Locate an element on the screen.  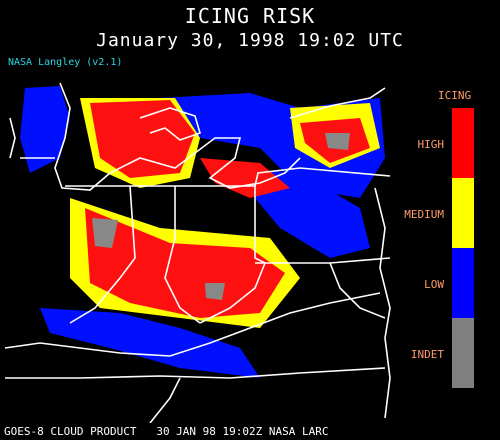
map-title: ICING RISK is located at coordinates (250, 16).